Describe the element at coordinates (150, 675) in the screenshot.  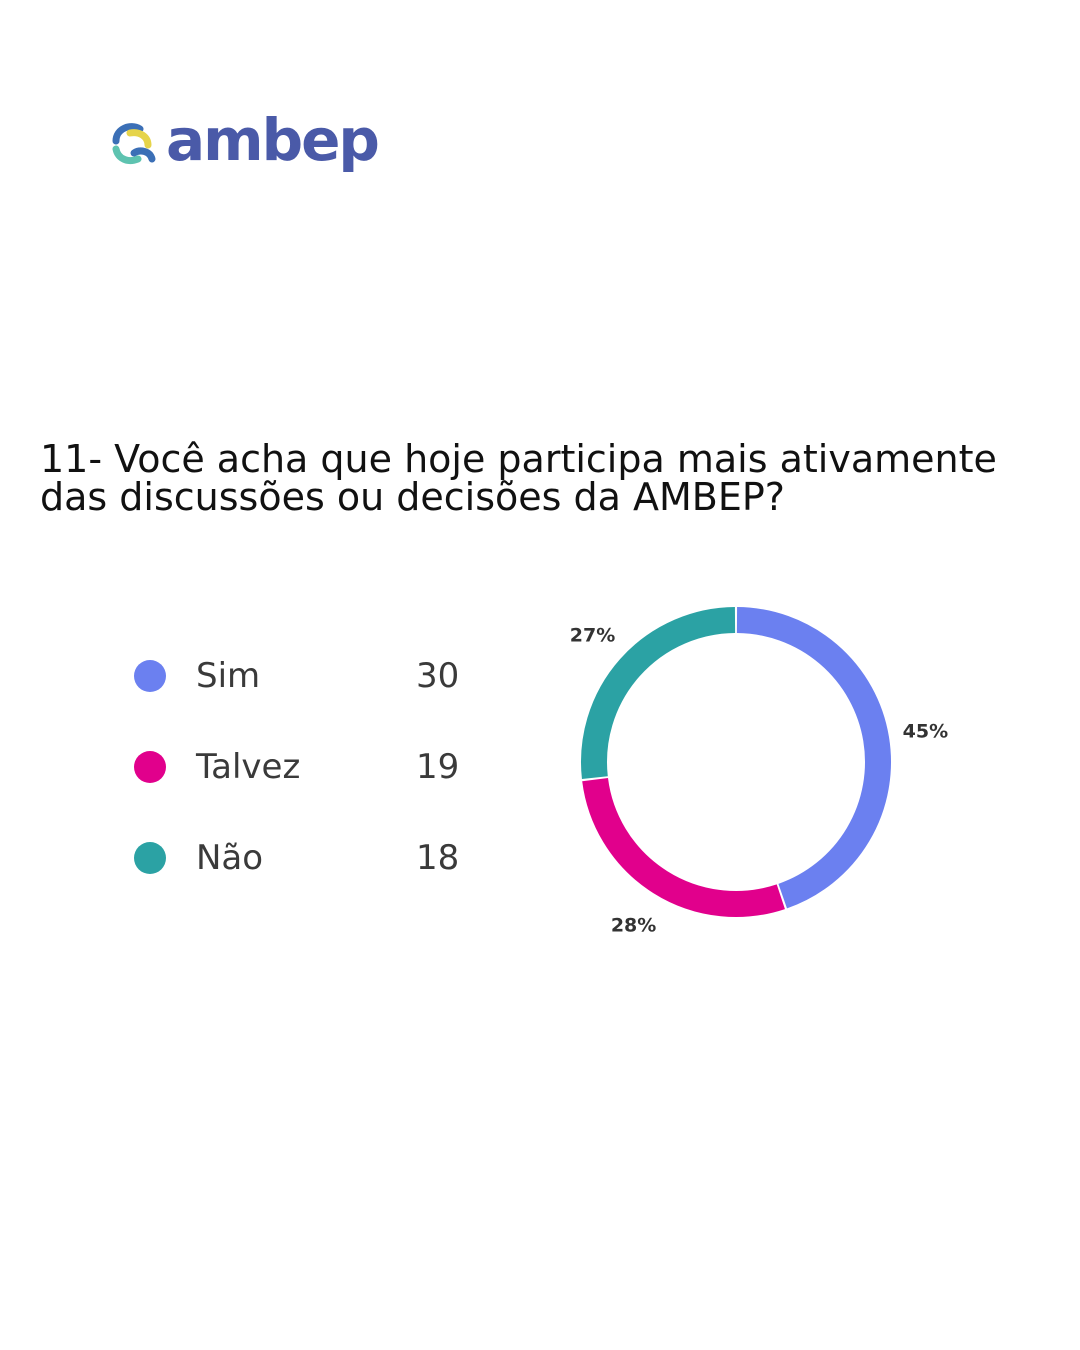
I see `legend-dot-sim` at that location.